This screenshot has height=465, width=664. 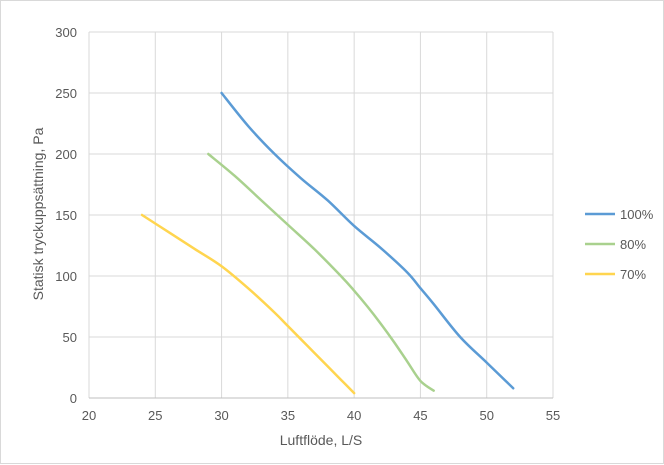 What do you see at coordinates (38, 213) in the screenshot?
I see `y-axis-title: Statisk tryckuppsättning, Pa` at bounding box center [38, 213].